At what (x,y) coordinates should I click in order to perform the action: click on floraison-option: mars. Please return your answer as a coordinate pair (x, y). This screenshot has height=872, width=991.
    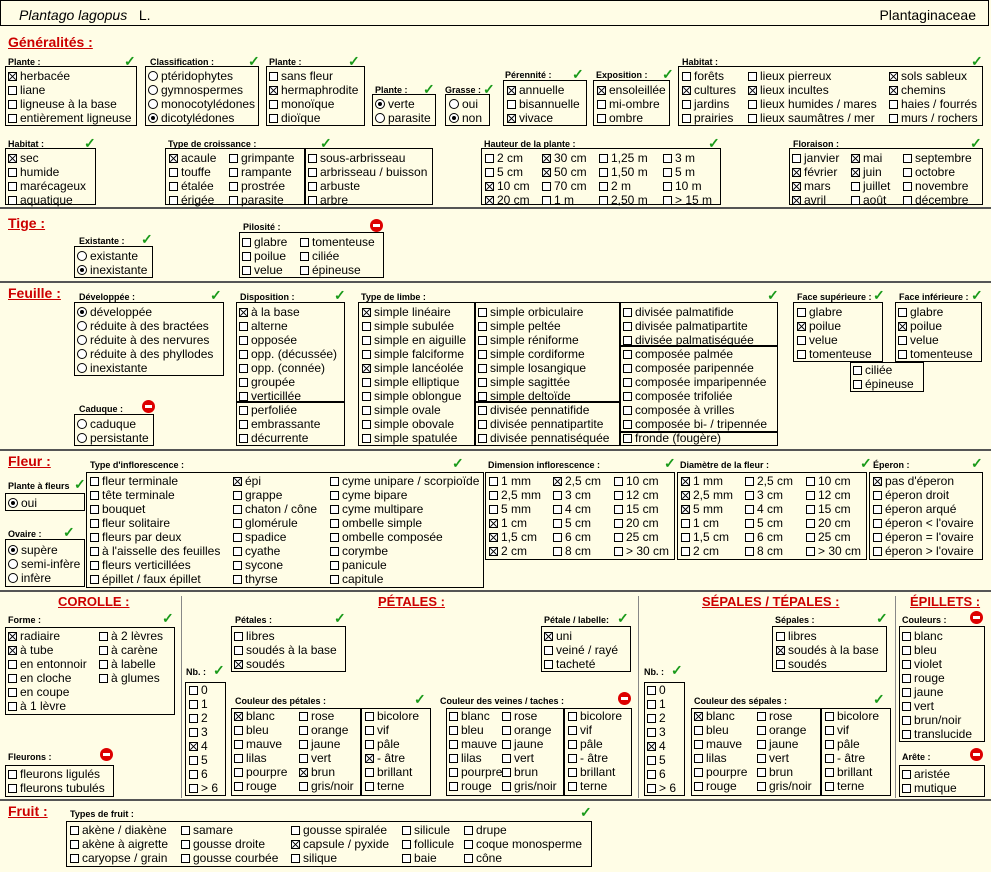
    Looking at the image, I should click on (811, 186).